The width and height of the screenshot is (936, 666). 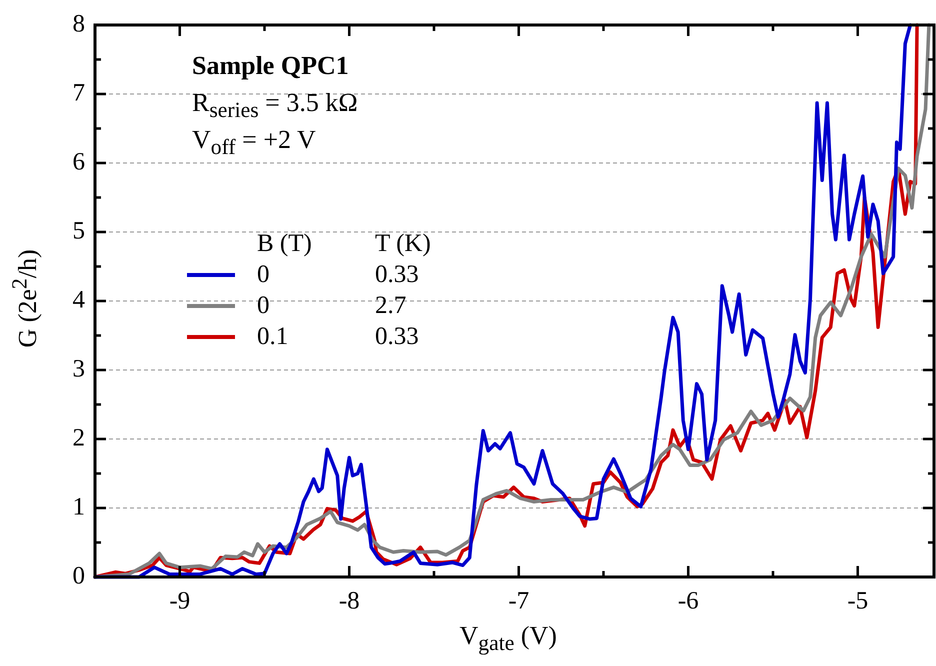 What do you see at coordinates (254, 142) in the screenshot?
I see `annotation: V$_{off}$ = +2 V` at bounding box center [254, 142].